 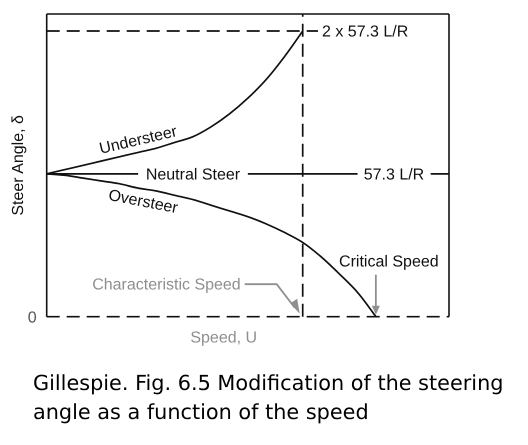 What do you see at coordinates (365, 32) in the screenshot?
I see `ref-line-label: 2 x 57.3 L/R` at bounding box center [365, 32].